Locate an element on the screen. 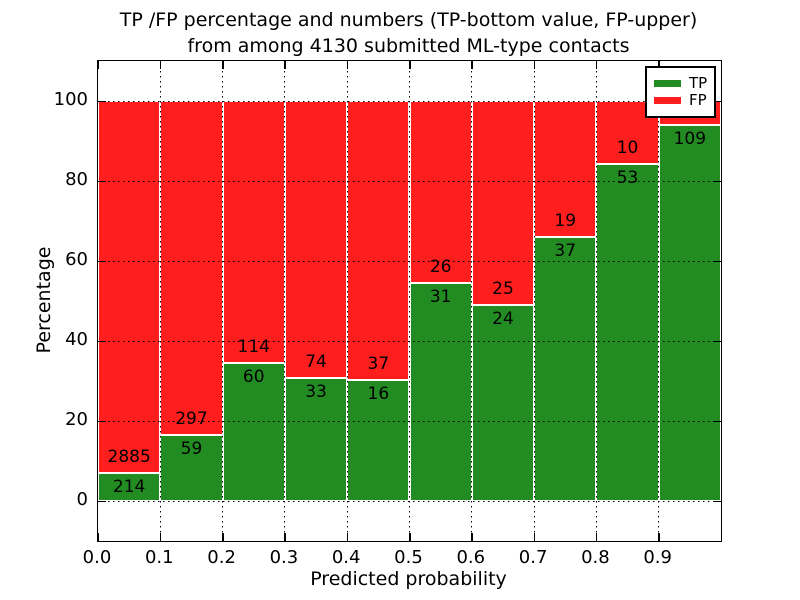 Image resolution: width=800 pixels, height=600 pixels. bar-label-tp: 16 is located at coordinates (378, 394).